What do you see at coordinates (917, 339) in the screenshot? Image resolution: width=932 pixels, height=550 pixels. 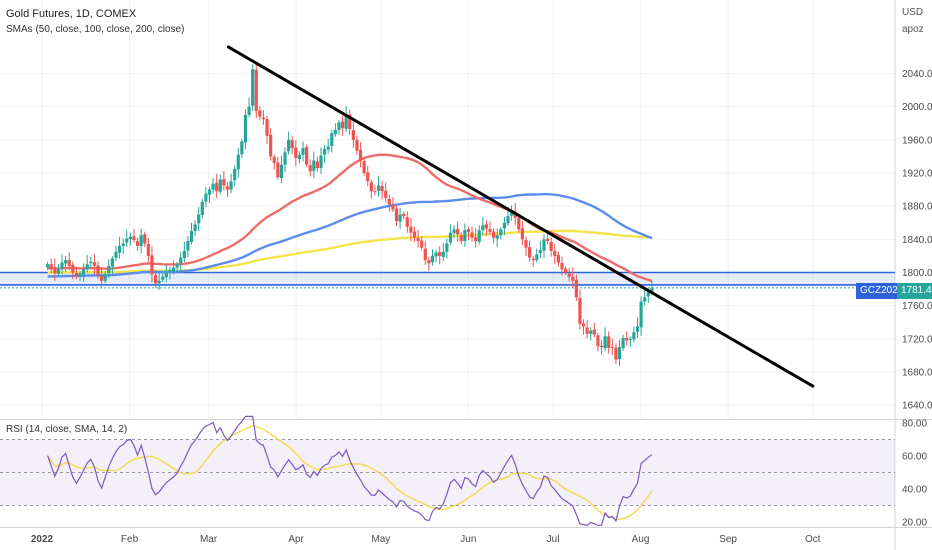 I see `price-tick-label: 1720.0` at bounding box center [917, 339].